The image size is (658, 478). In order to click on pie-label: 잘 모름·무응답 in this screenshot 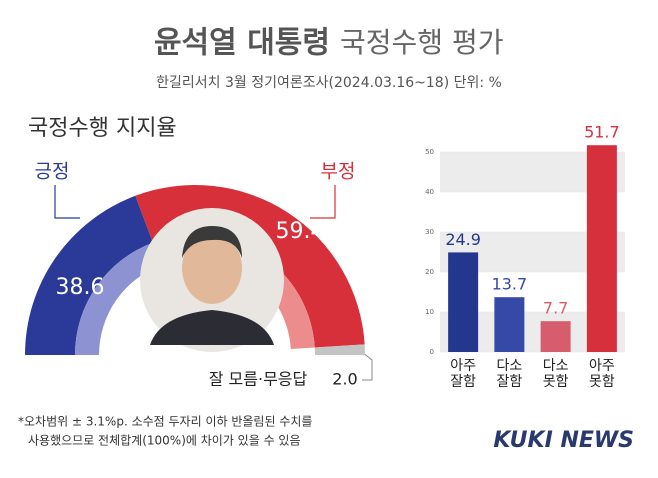, I will do `click(258, 379)`.